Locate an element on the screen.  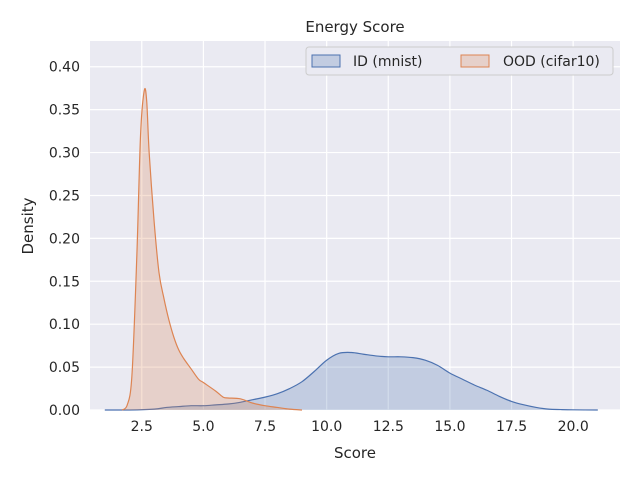
y-tick-label: 0.35 is located at coordinates (64, 111).